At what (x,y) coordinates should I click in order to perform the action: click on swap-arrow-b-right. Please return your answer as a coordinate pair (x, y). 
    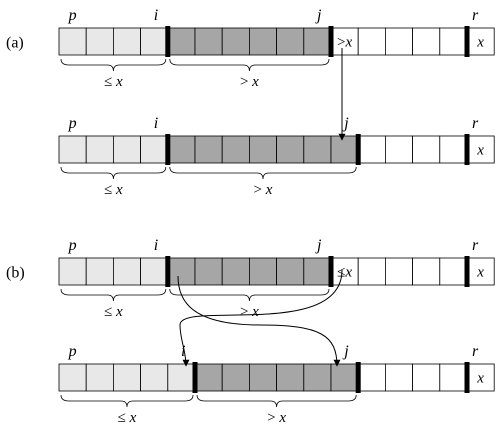
    Looking at the image, I should click on (261, 318).